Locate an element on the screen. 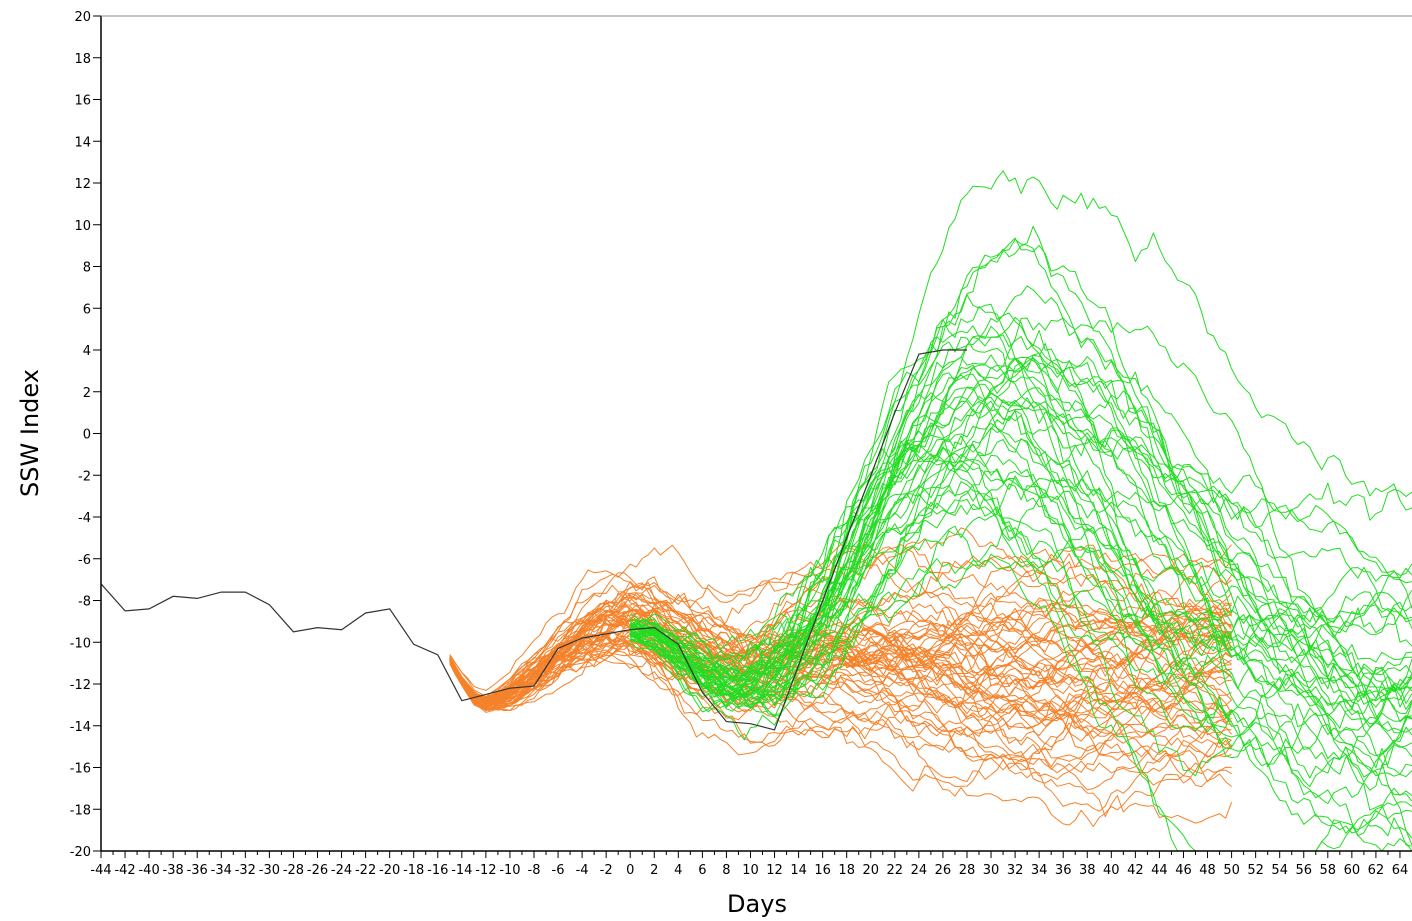 This screenshot has height=921, width=1412. x-tick-label: 6 is located at coordinates (702, 870).